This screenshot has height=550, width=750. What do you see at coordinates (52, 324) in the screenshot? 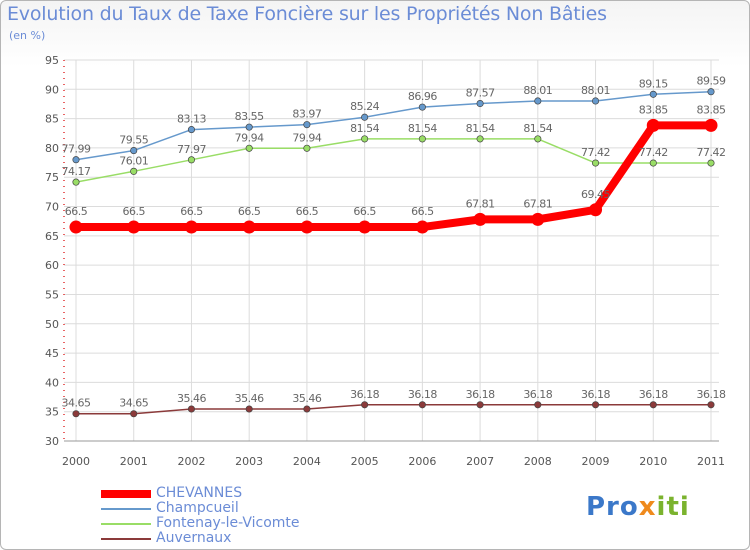
I see `y-tick-label: 50` at bounding box center [52, 324].